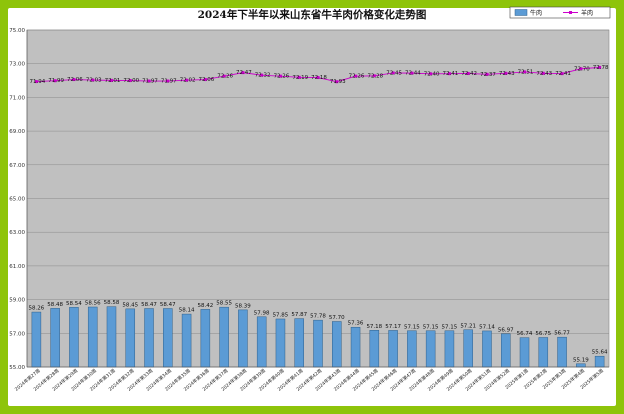 The width and height of the screenshot is (624, 414). I want to click on y-tick-label: 65.00, so click(17, 200).